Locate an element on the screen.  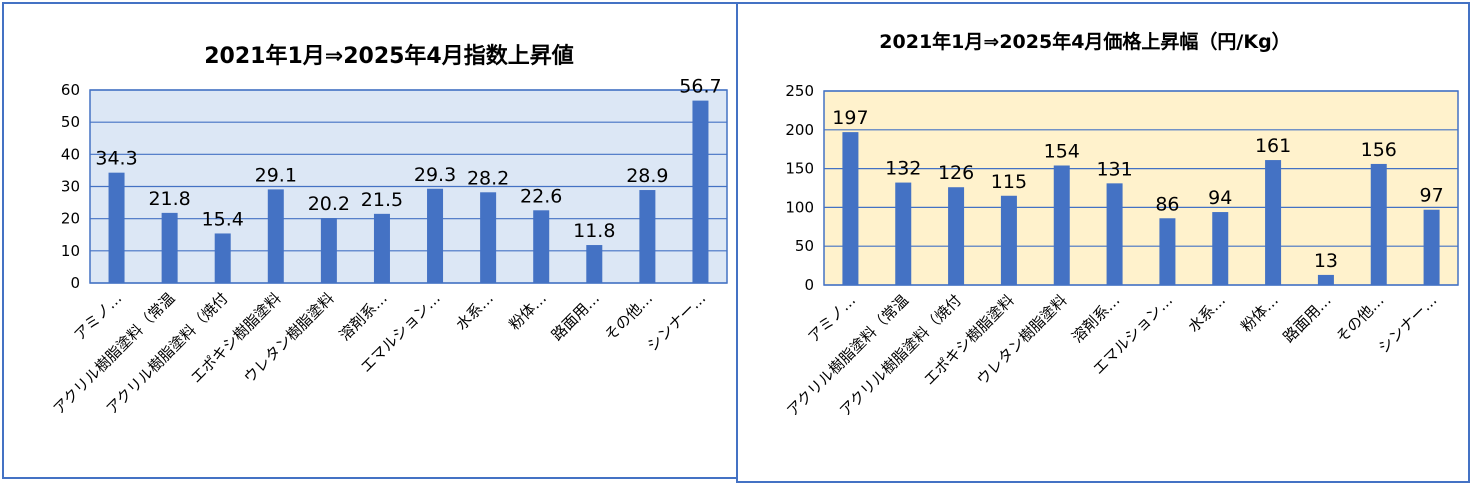
data-label: 131 is located at coordinates (1114, 169).